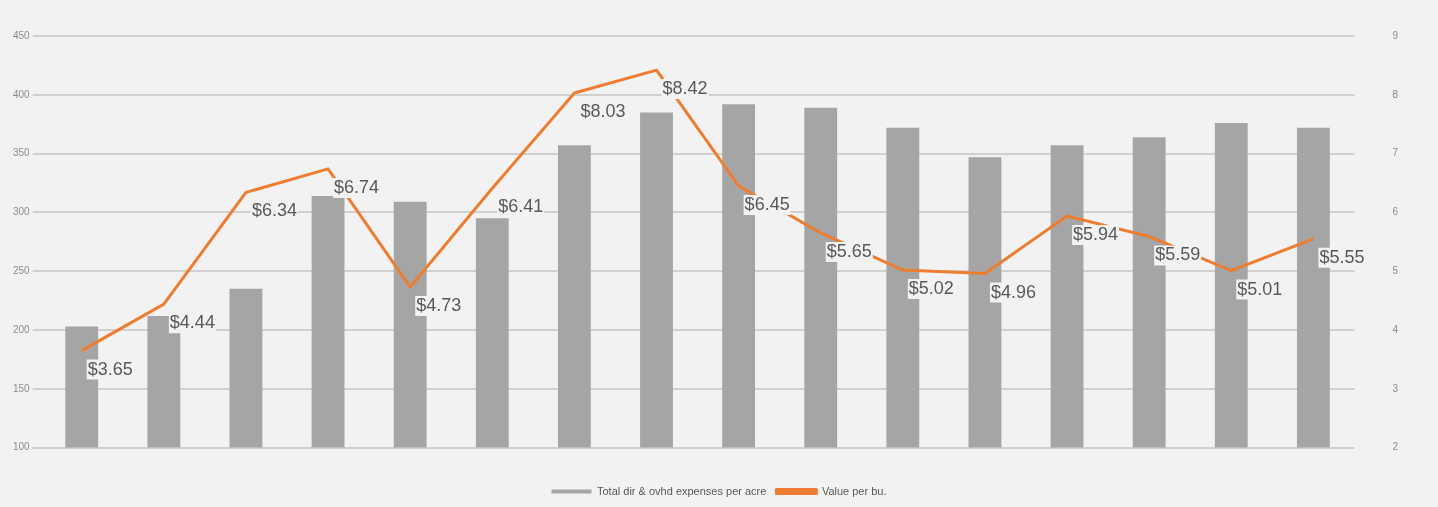  Describe the element at coordinates (22, 388) in the screenshot. I see `y-tick-label: 150` at that location.